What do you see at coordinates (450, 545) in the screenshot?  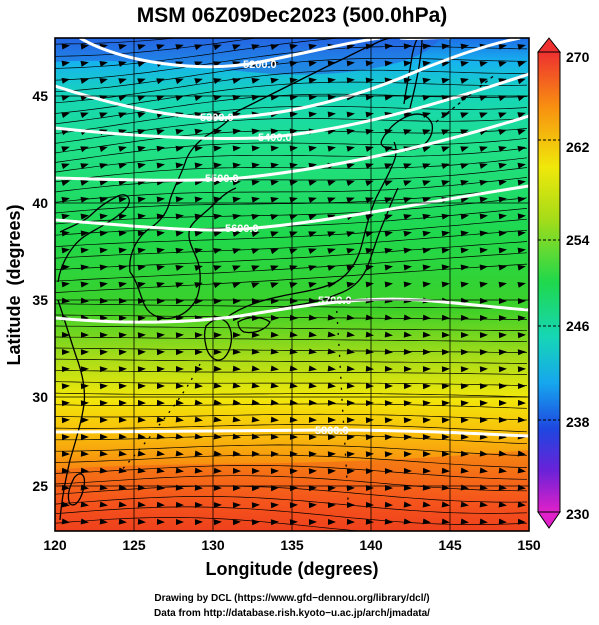 I see `x-tick-label: 145` at bounding box center [450, 545].